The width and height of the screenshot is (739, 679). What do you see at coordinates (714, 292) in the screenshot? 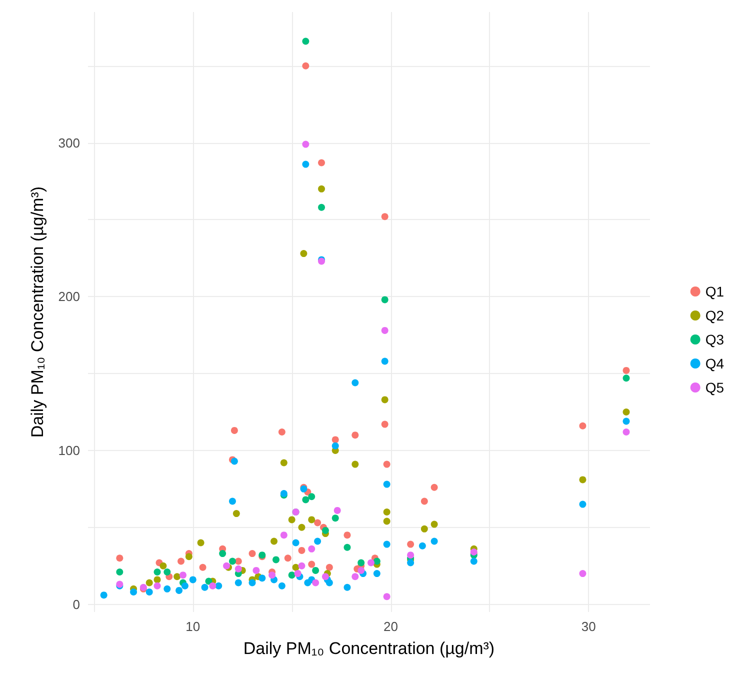
I see `legend-label: Q1` at bounding box center [714, 292].